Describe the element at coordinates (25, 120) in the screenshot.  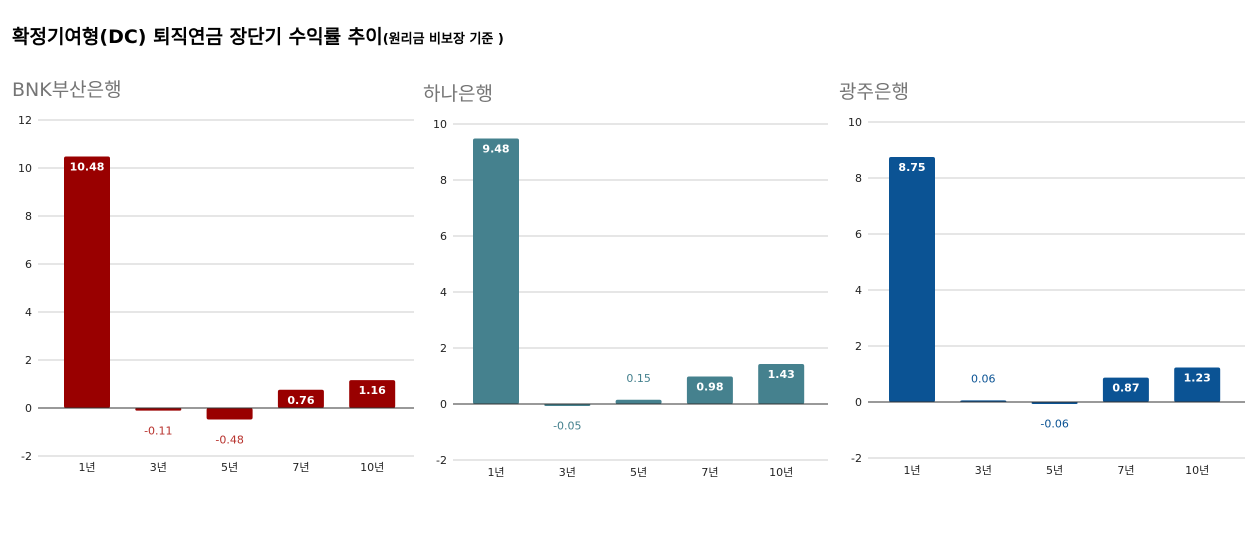
I see `y-tick-label: 12` at that location.